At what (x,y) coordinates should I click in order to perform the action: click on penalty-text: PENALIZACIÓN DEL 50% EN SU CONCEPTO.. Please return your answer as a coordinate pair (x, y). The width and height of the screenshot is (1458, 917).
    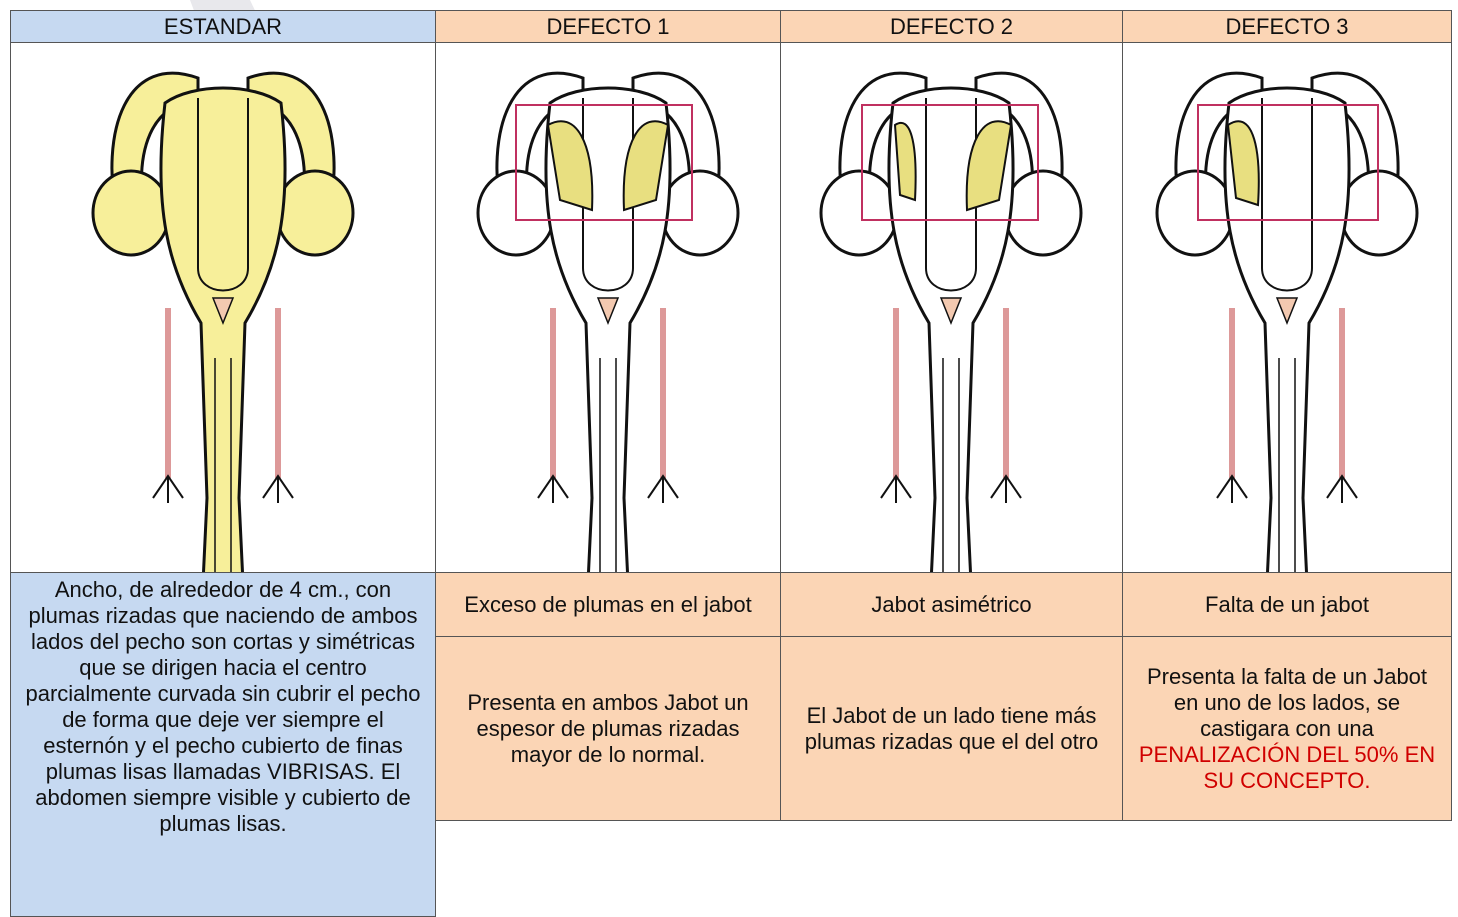
    Looking at the image, I should click on (1287, 767).